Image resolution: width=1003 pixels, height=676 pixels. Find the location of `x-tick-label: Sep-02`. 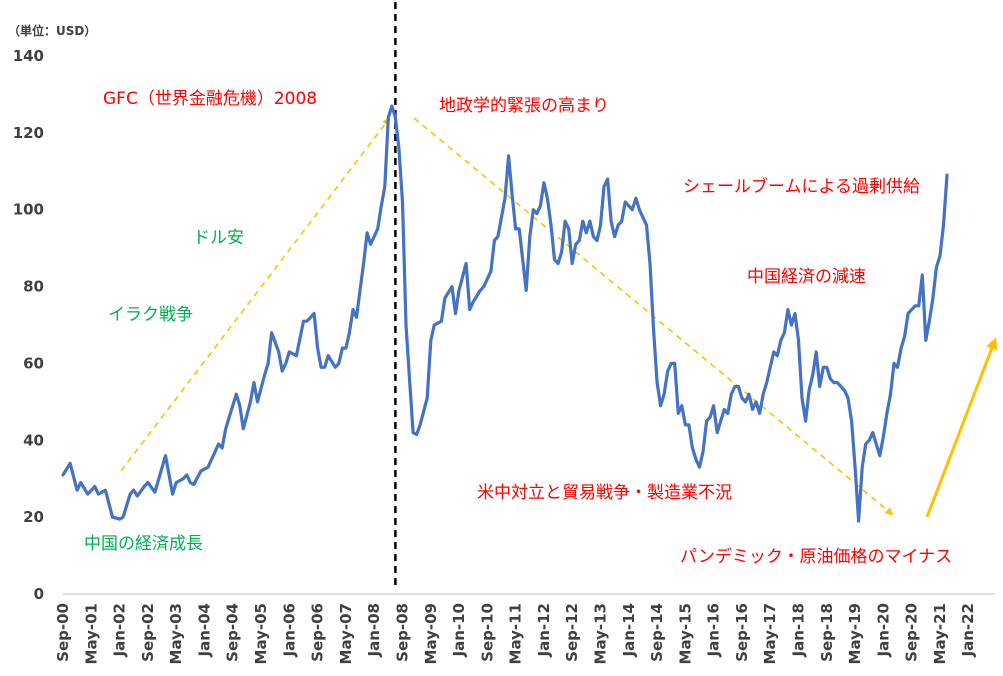

x-tick-label: Sep-02 is located at coordinates (148, 632).